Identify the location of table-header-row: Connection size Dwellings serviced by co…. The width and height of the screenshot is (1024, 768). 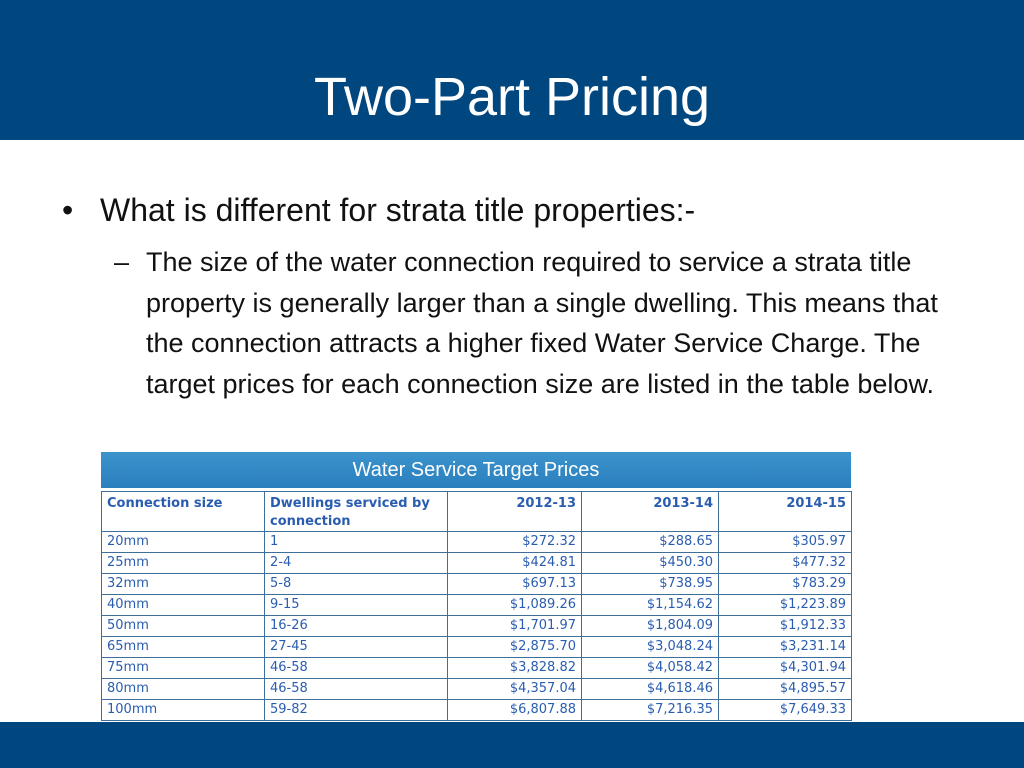
(476, 511).